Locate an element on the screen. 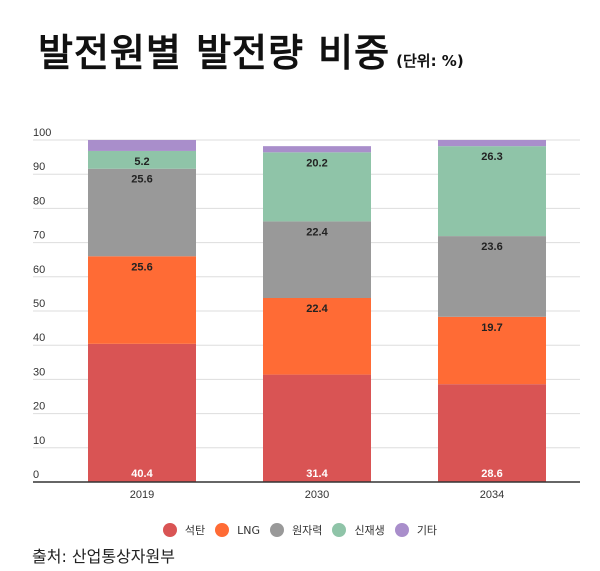 The width and height of the screenshot is (600, 571). legend-item: 기타 is located at coordinates (416, 530).